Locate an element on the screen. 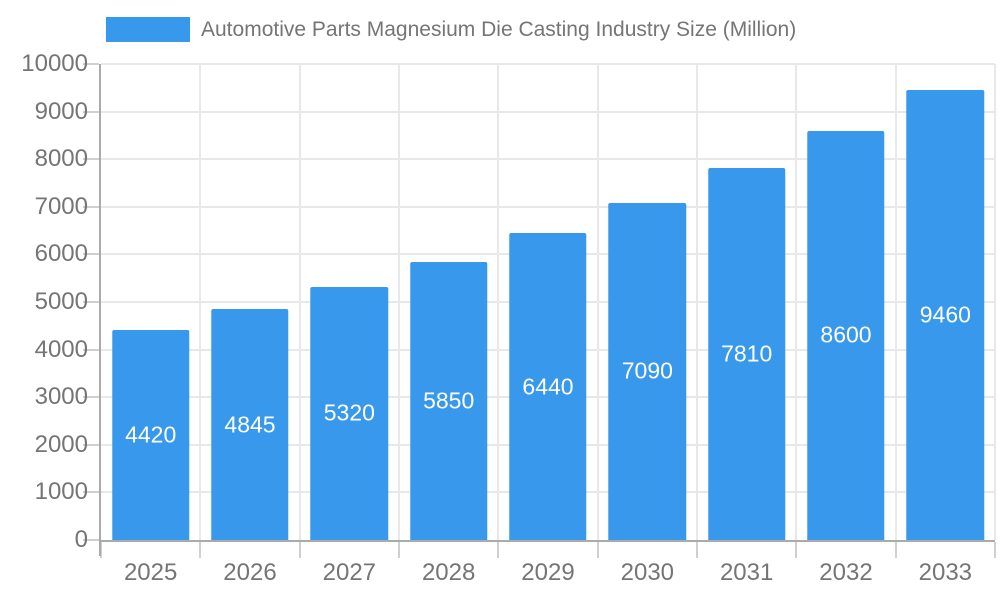 The image size is (1000, 600). bar-2028: 5850 is located at coordinates (448, 400).